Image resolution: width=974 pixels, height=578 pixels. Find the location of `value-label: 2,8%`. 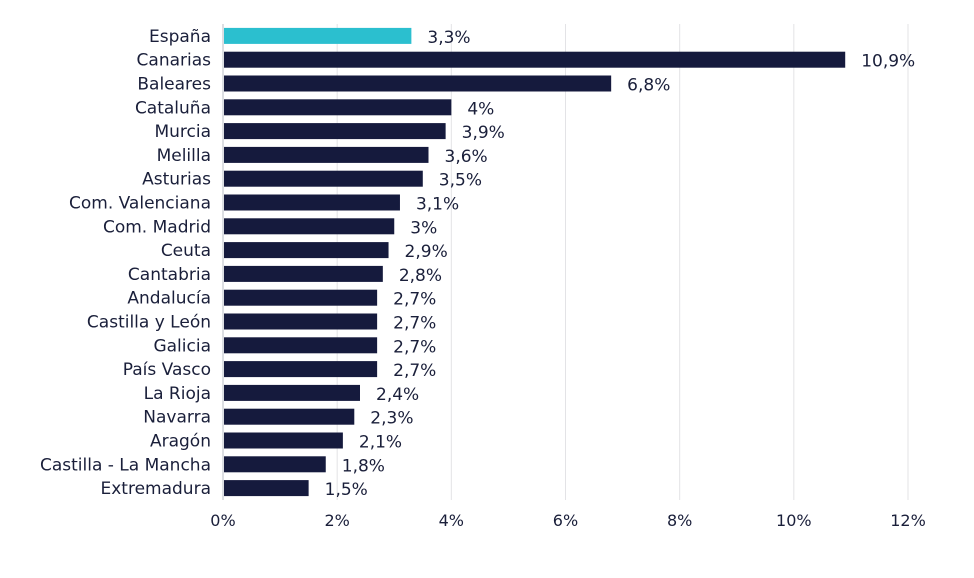

value-label: 2,8% is located at coordinates (420, 276).